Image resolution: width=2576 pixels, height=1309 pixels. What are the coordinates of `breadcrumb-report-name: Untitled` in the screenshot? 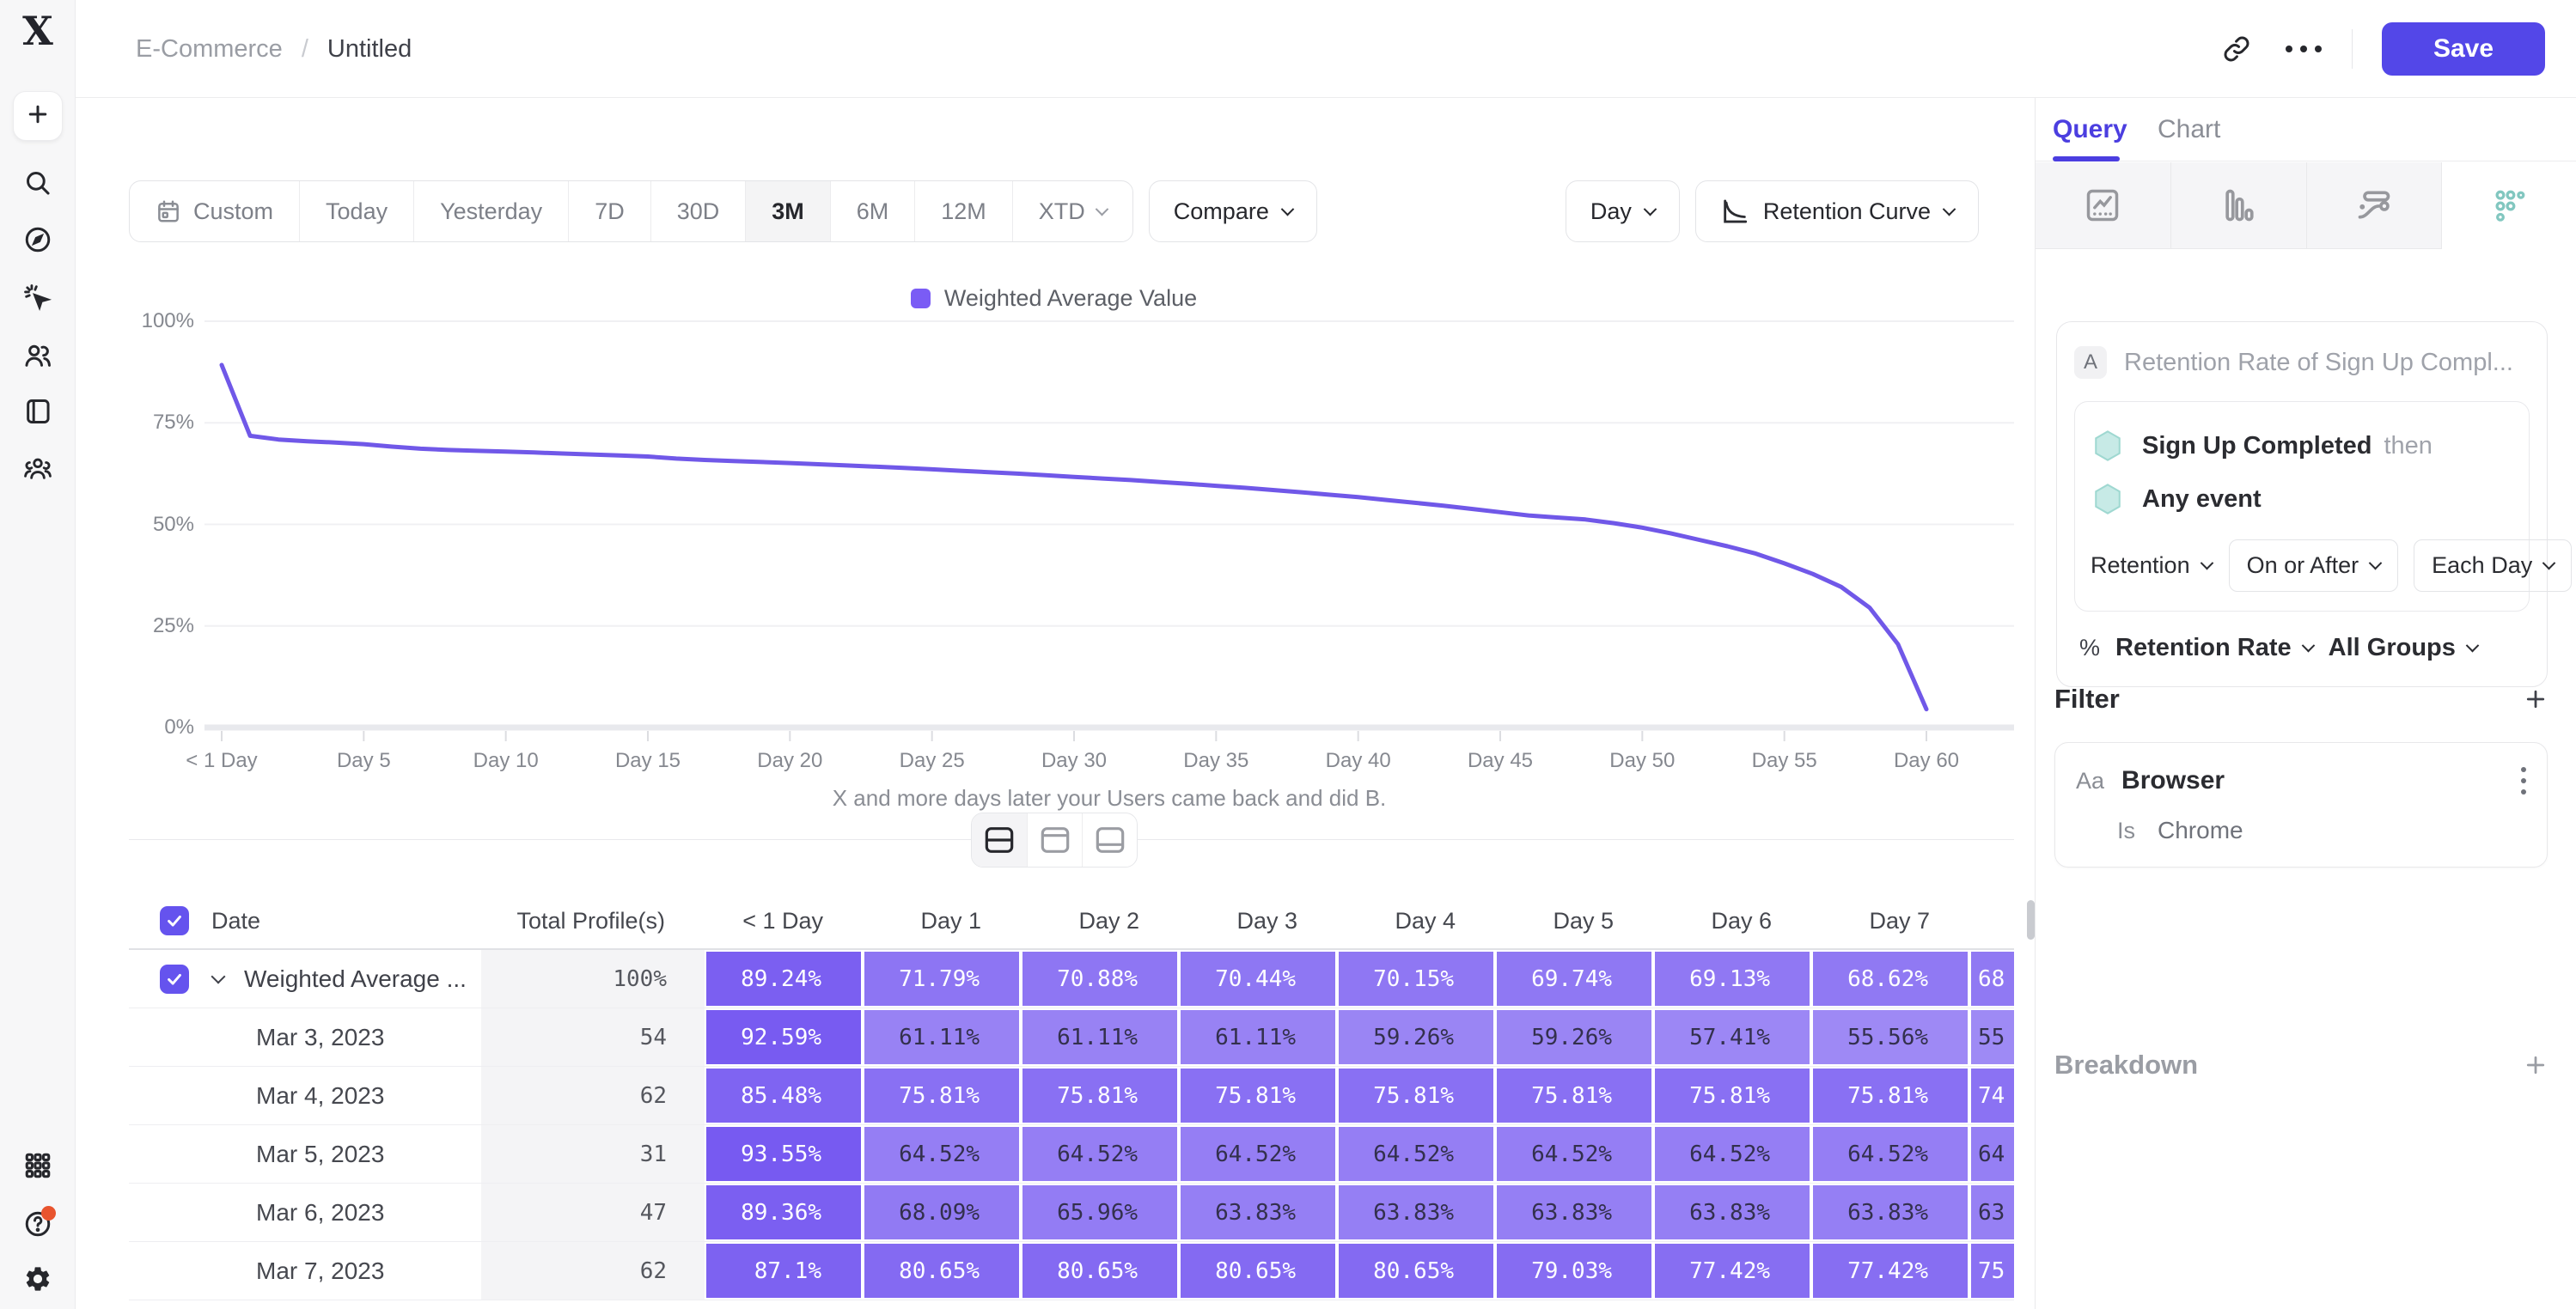 It's located at (369, 48).